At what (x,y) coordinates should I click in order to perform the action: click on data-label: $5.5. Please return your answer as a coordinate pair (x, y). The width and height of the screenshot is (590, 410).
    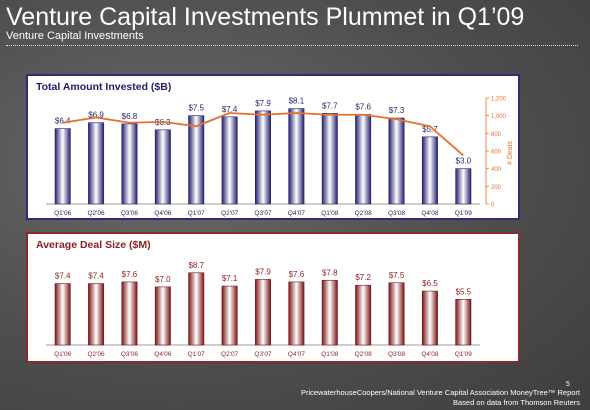
    Looking at the image, I should click on (464, 291).